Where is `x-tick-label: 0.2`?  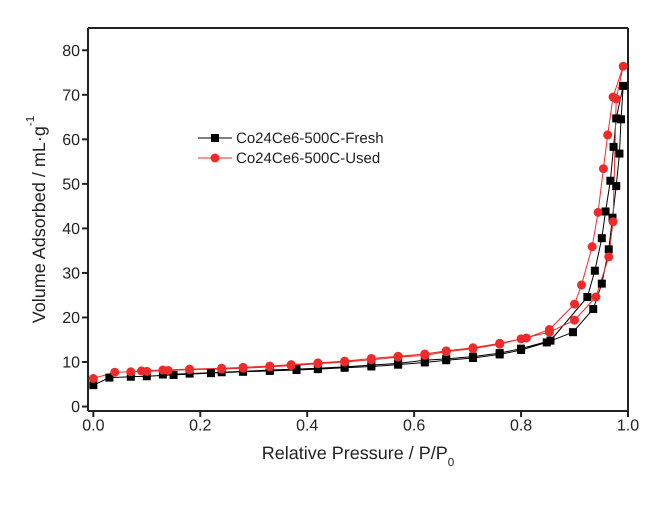
x-tick-label: 0.2 is located at coordinates (200, 425).